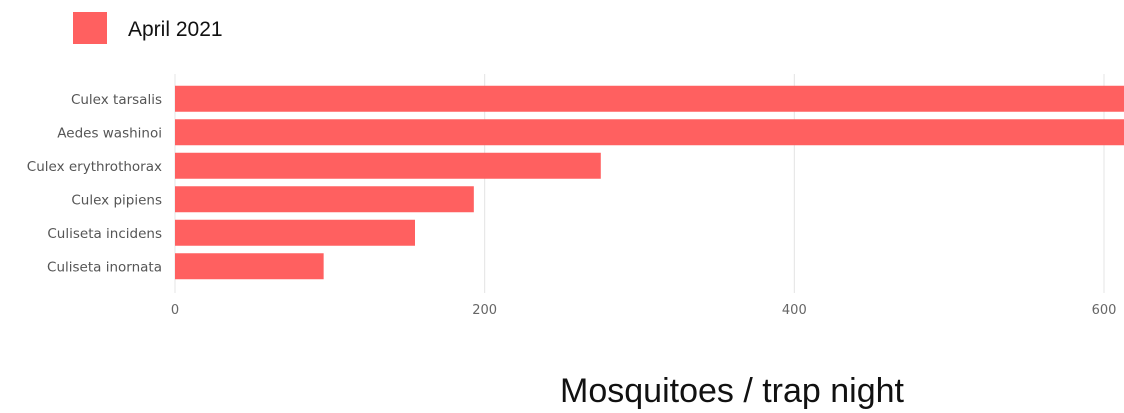 This screenshot has height=413, width=1124. I want to click on y-tick-label-culiseta-inornata: Culiseta inornata, so click(104, 267).